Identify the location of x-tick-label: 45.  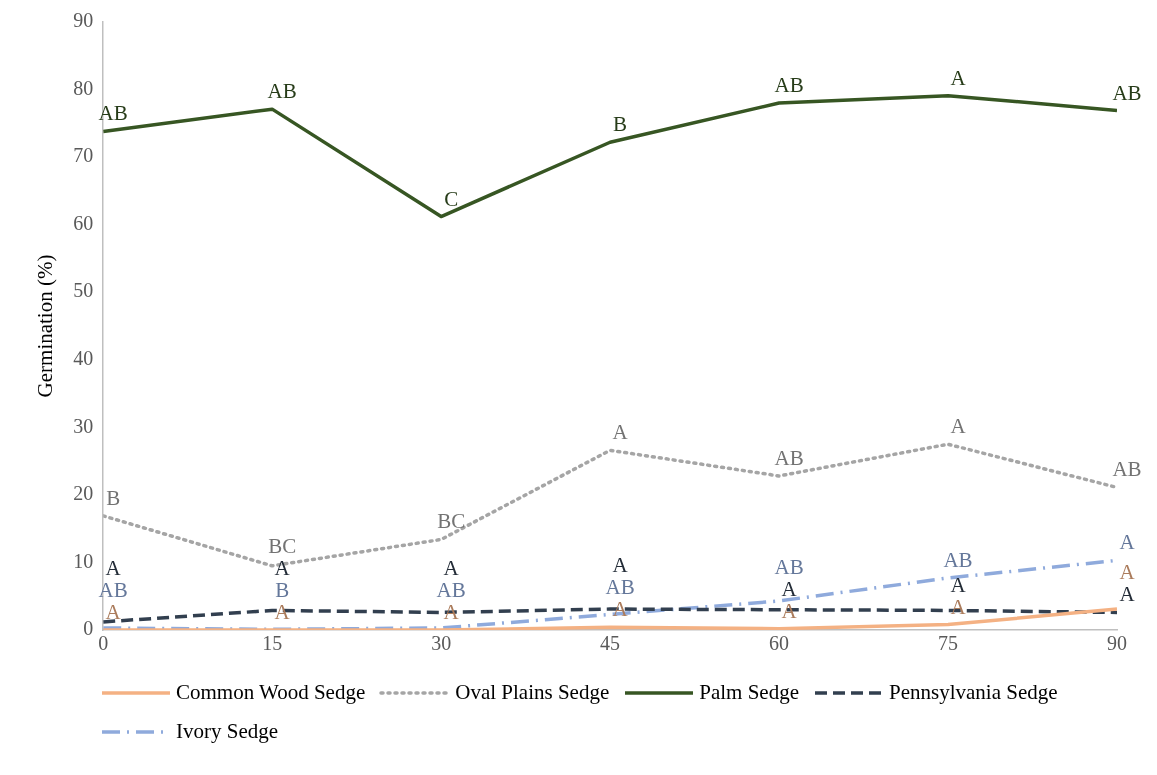
(610, 643).